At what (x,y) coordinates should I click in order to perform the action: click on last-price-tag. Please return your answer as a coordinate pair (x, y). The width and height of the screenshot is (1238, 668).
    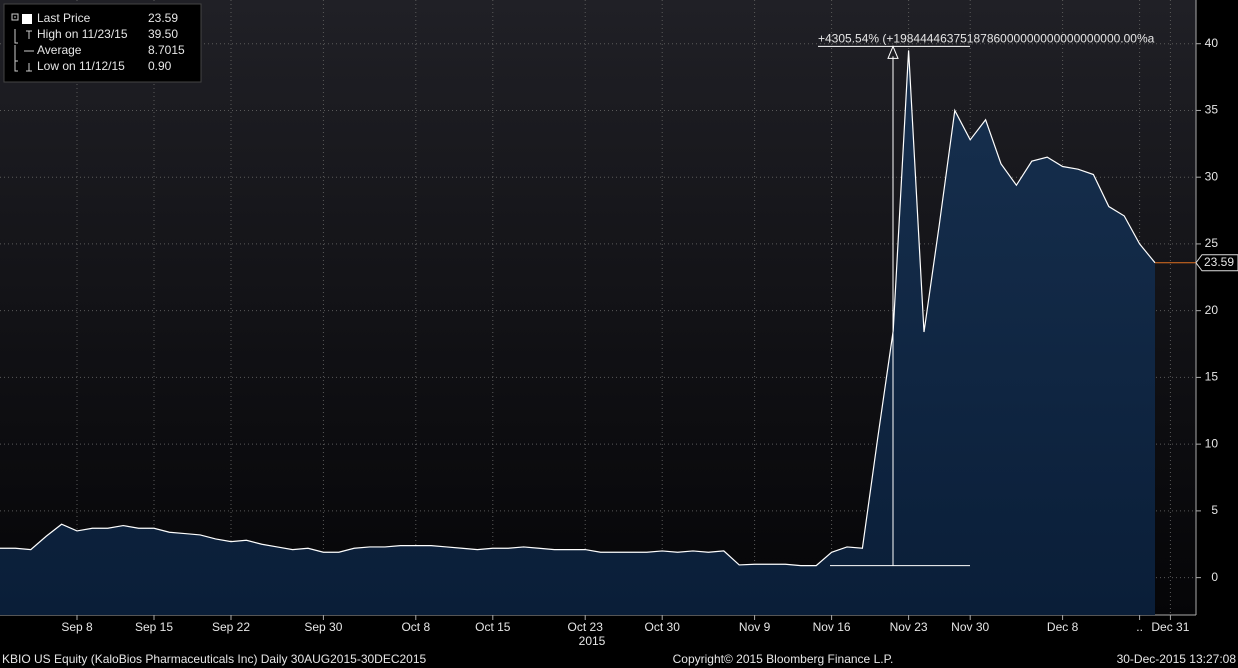
    Looking at the image, I should click on (1216, 263).